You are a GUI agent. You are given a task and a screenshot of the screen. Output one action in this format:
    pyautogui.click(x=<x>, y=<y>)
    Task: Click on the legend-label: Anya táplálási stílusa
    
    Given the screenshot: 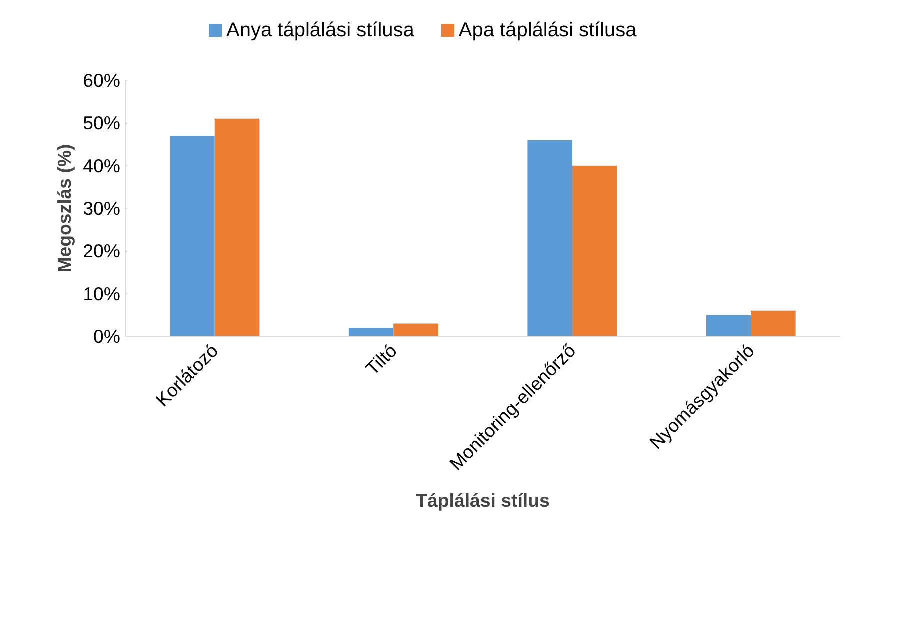 What is the action you would take?
    pyautogui.click(x=321, y=31)
    